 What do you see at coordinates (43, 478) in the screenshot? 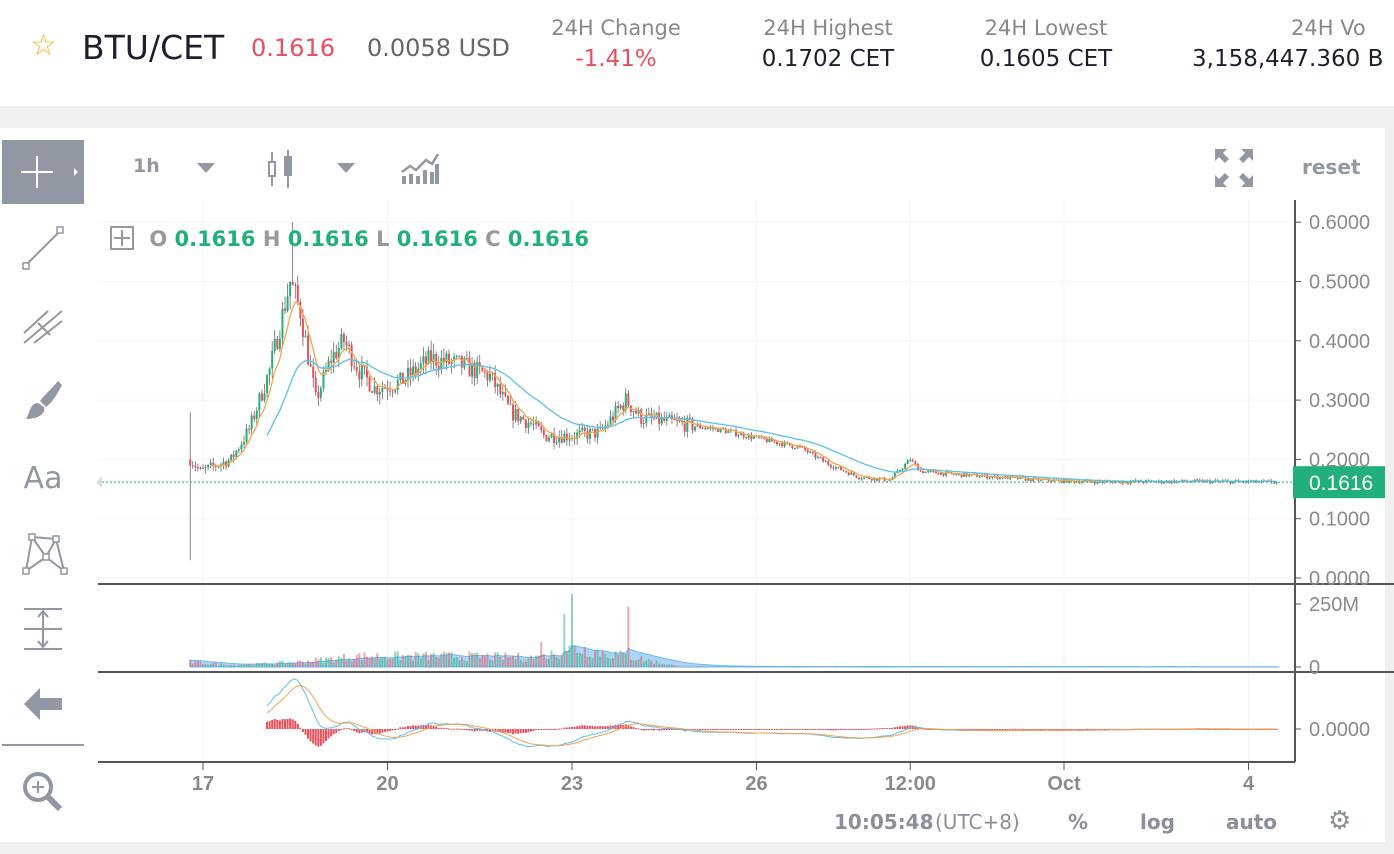
I see `text-tool: Aa` at bounding box center [43, 478].